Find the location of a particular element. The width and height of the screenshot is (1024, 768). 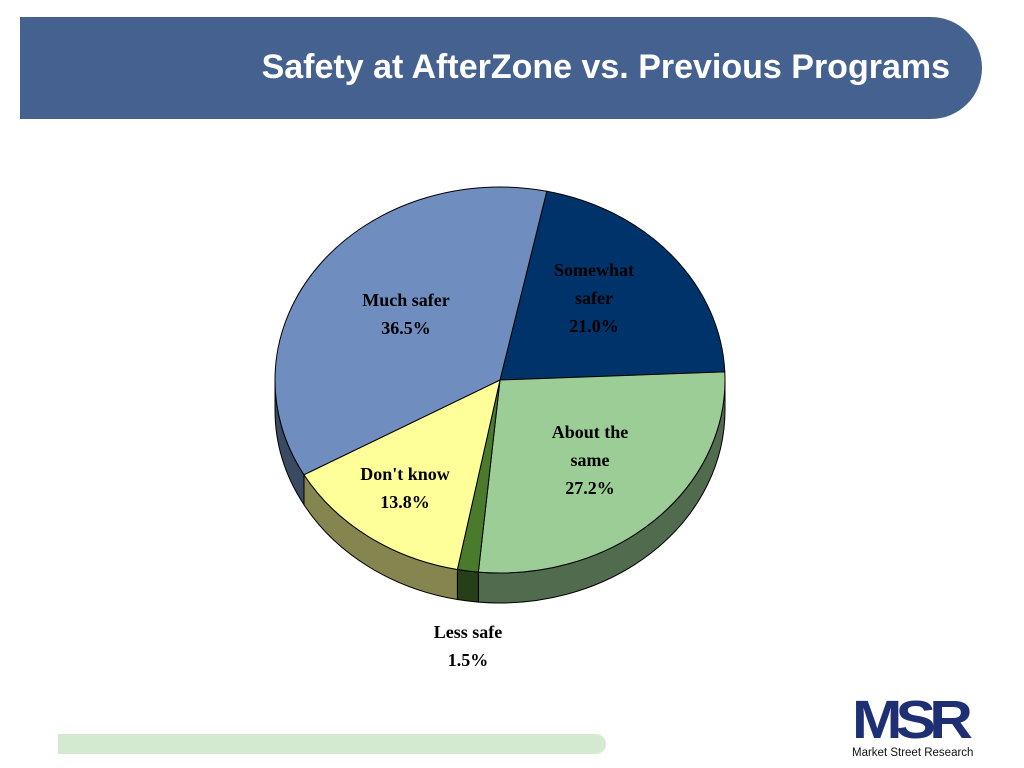

pie-slice-about-the-same is located at coordinates (601, 472).